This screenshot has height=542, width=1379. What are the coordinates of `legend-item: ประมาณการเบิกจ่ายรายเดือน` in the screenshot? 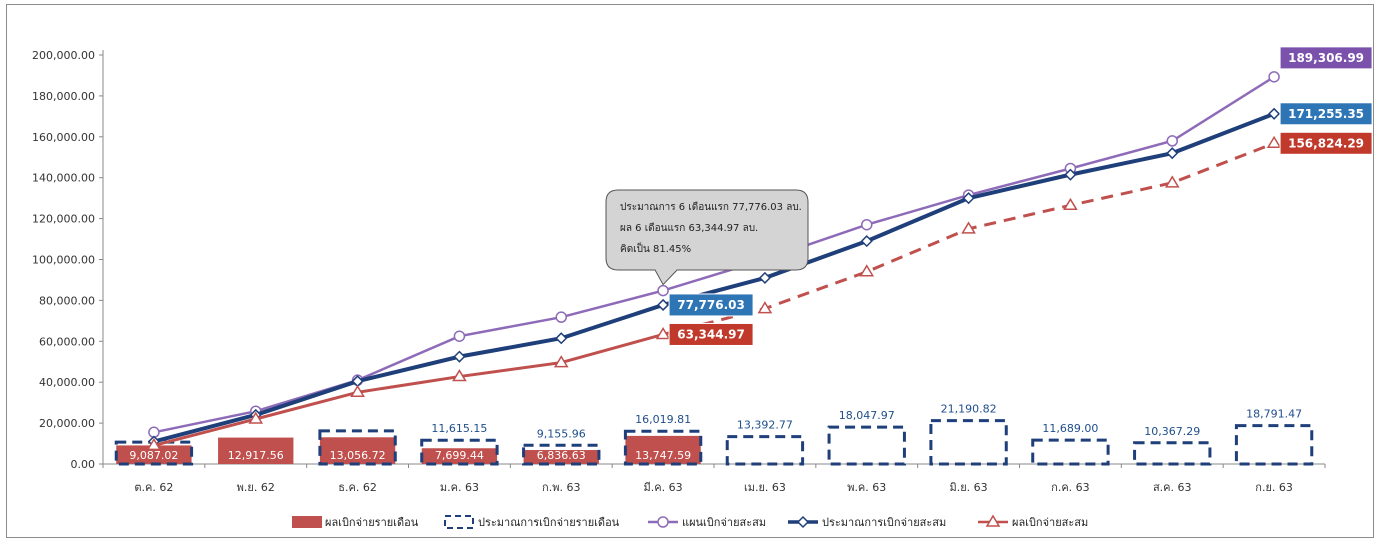 It's located at (532, 522).